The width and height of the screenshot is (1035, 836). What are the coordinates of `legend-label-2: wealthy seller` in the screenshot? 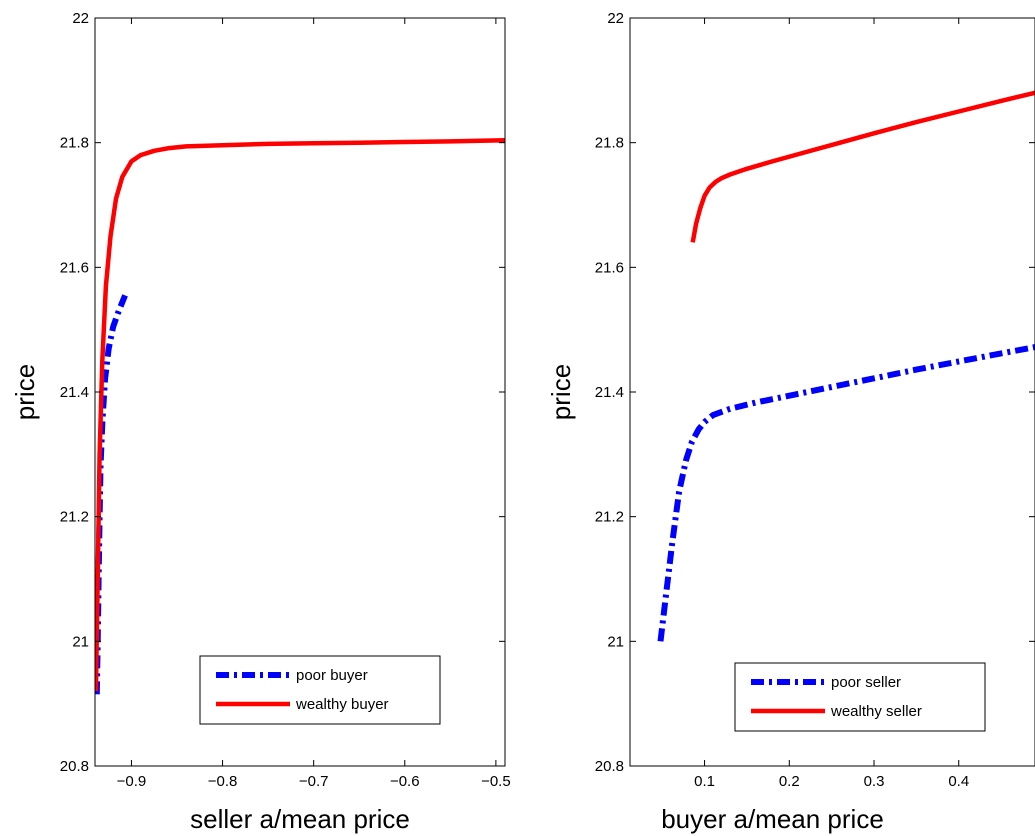 It's located at (876, 711).